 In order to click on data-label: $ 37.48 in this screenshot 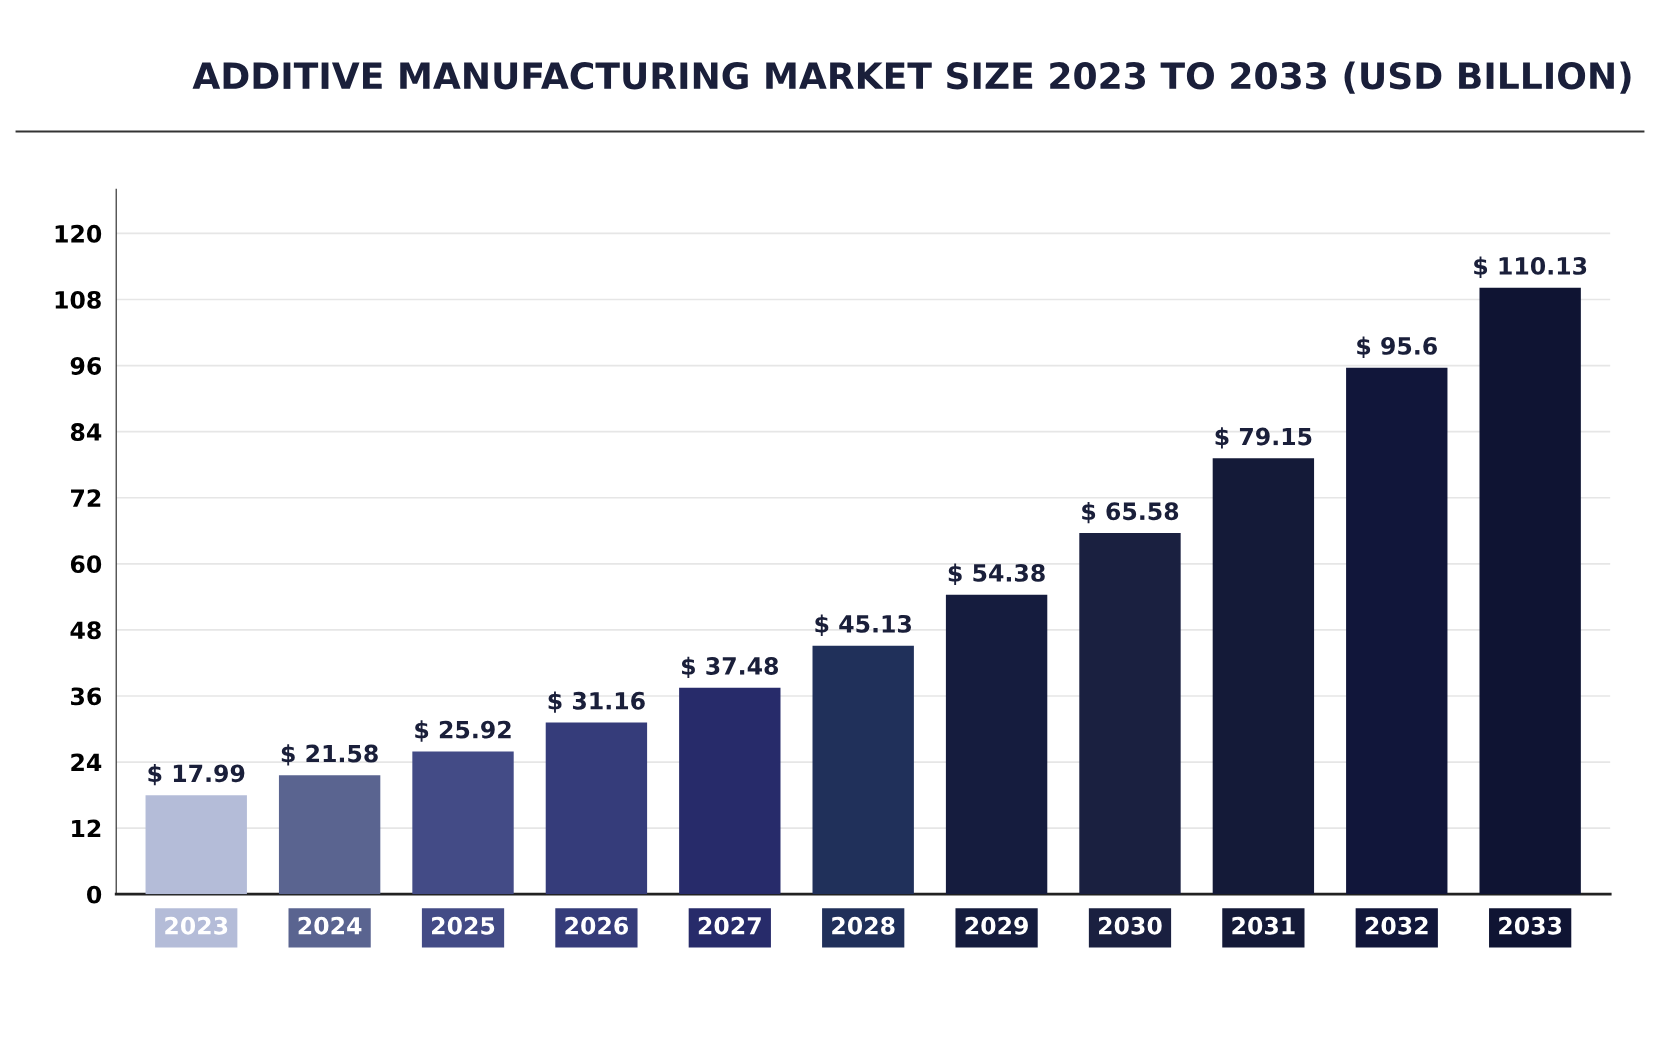, I will do `click(730, 667)`.